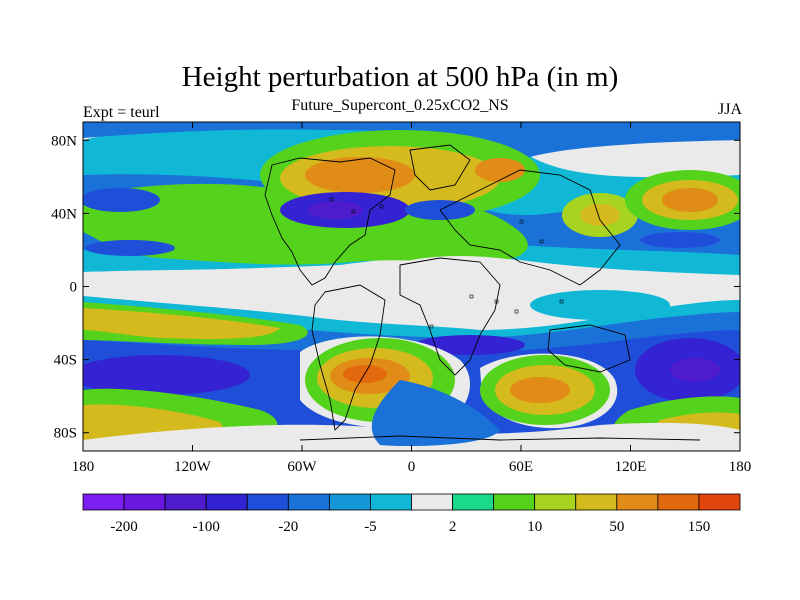 The image size is (800, 600). What do you see at coordinates (631, 467) in the screenshot?
I see `x-tick-label: 120E` at bounding box center [631, 467].